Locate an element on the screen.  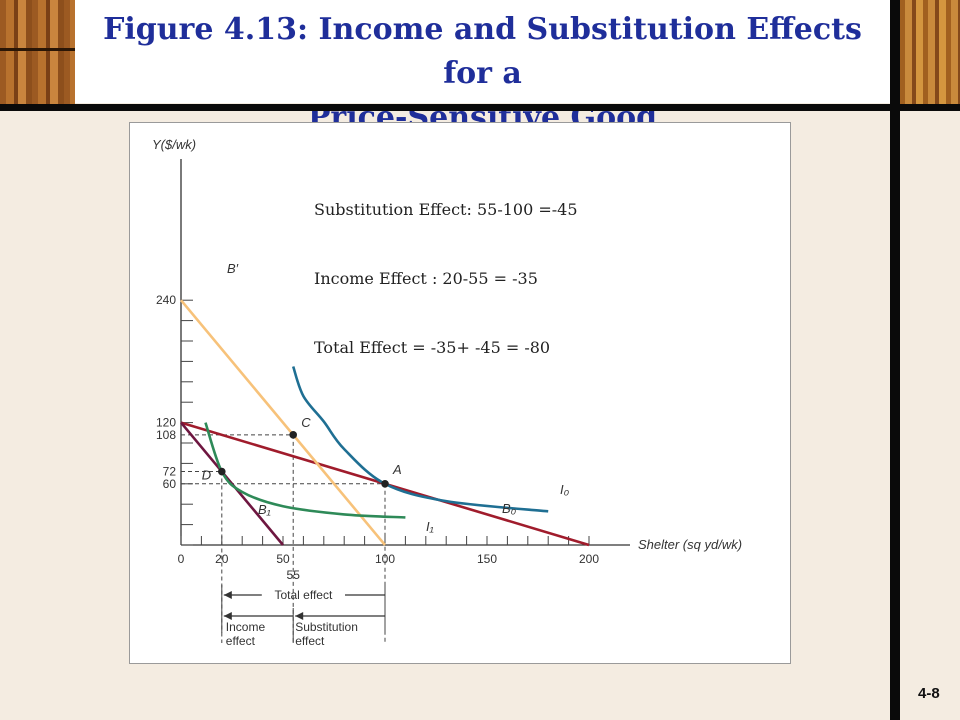
annotation-substitution: Substitution Effect: 55-100 =-45 is located at coordinates (446, 209).